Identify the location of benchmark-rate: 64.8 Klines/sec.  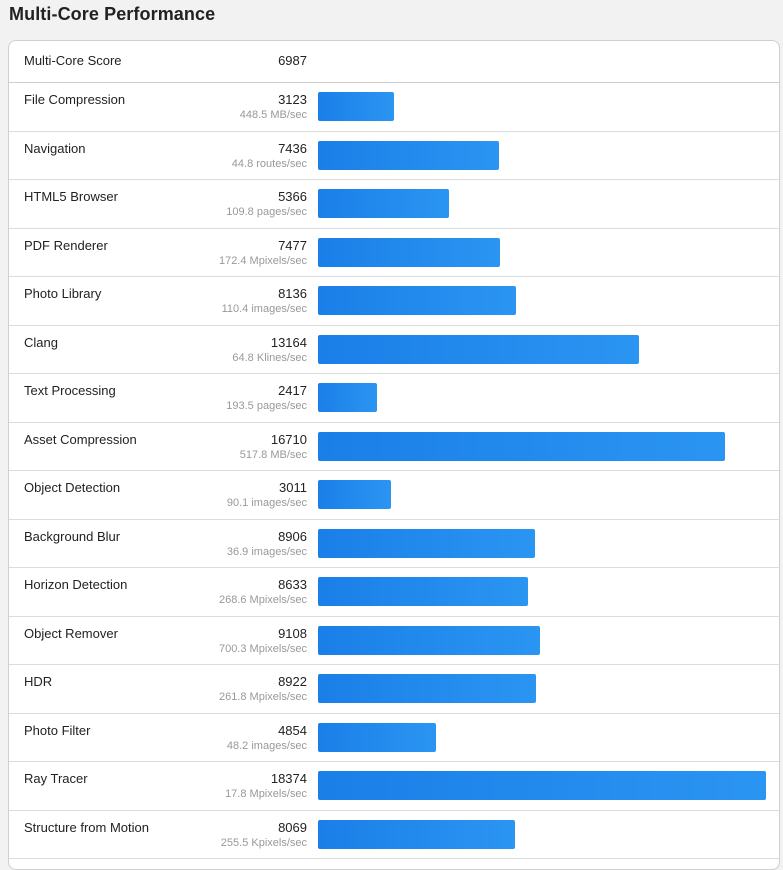
(269, 357).